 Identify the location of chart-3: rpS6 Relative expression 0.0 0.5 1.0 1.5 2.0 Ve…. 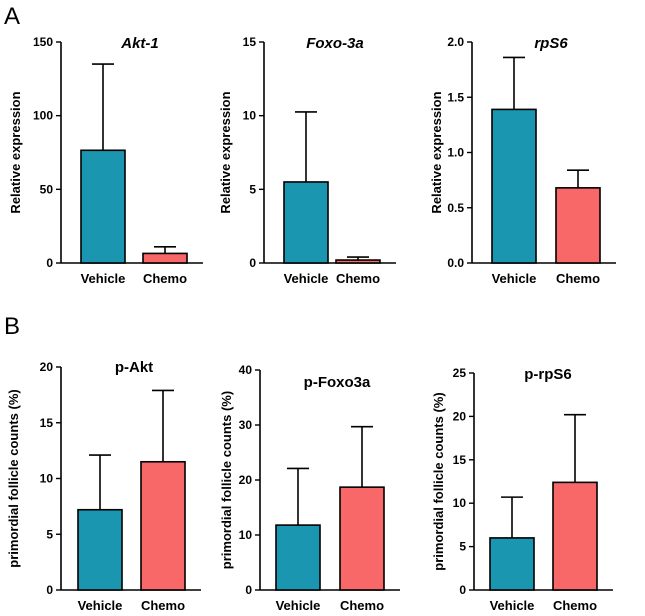
(522, 160).